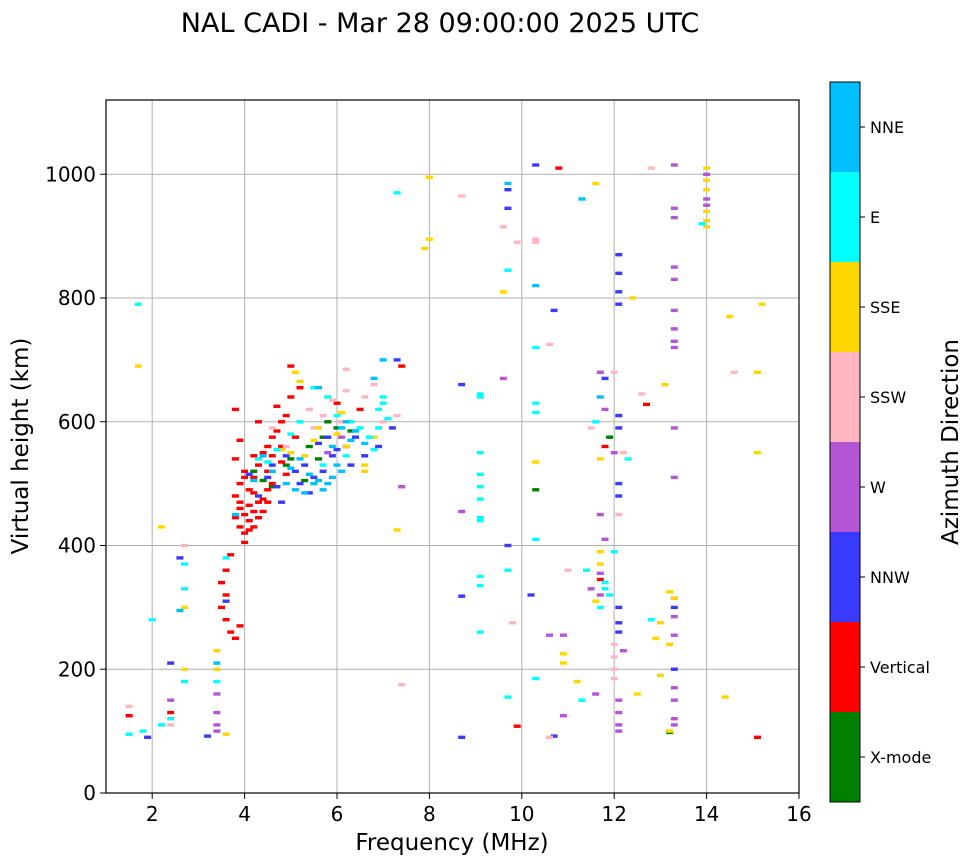 The width and height of the screenshot is (972, 865). What do you see at coordinates (77, 422) in the screenshot?
I see `y-tick-label: 600` at bounding box center [77, 422].